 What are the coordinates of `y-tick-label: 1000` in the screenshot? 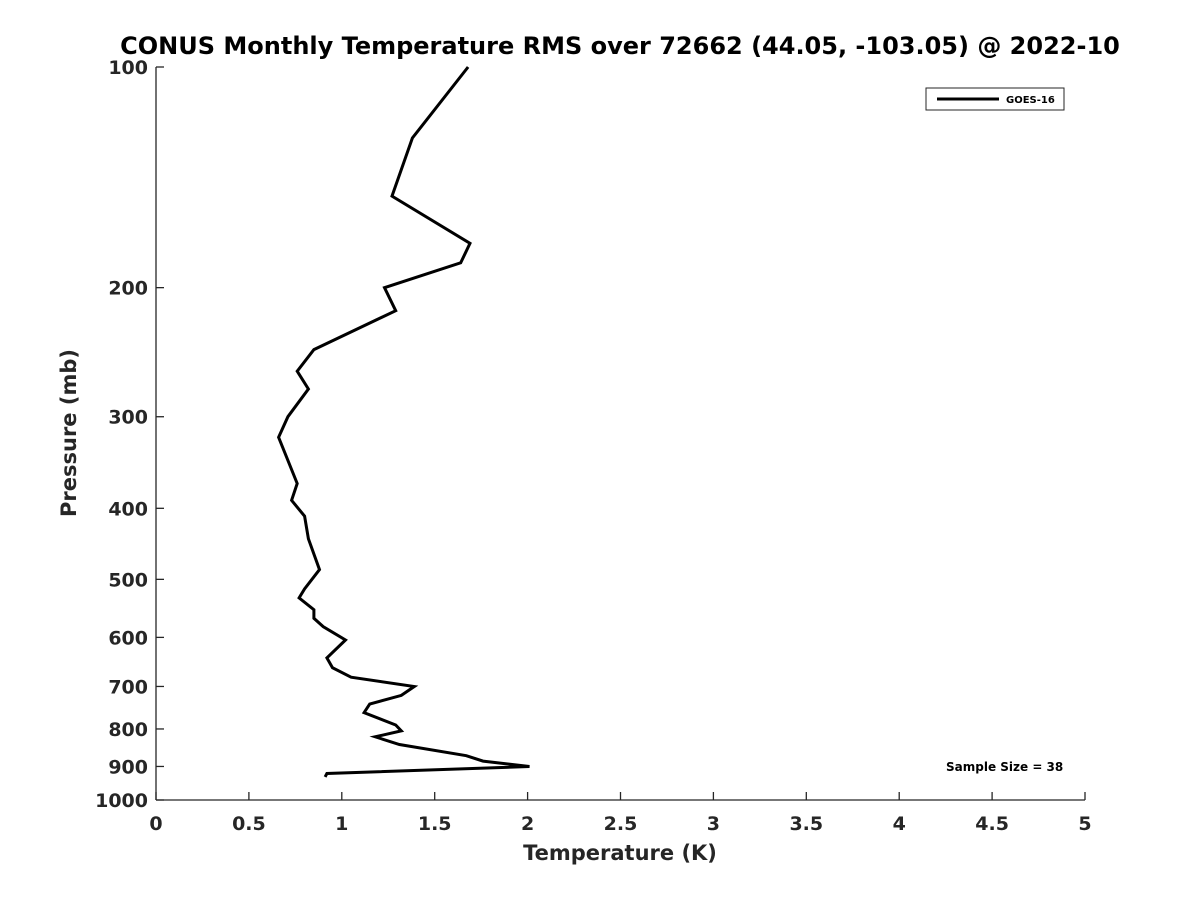 It's located at (121, 801).